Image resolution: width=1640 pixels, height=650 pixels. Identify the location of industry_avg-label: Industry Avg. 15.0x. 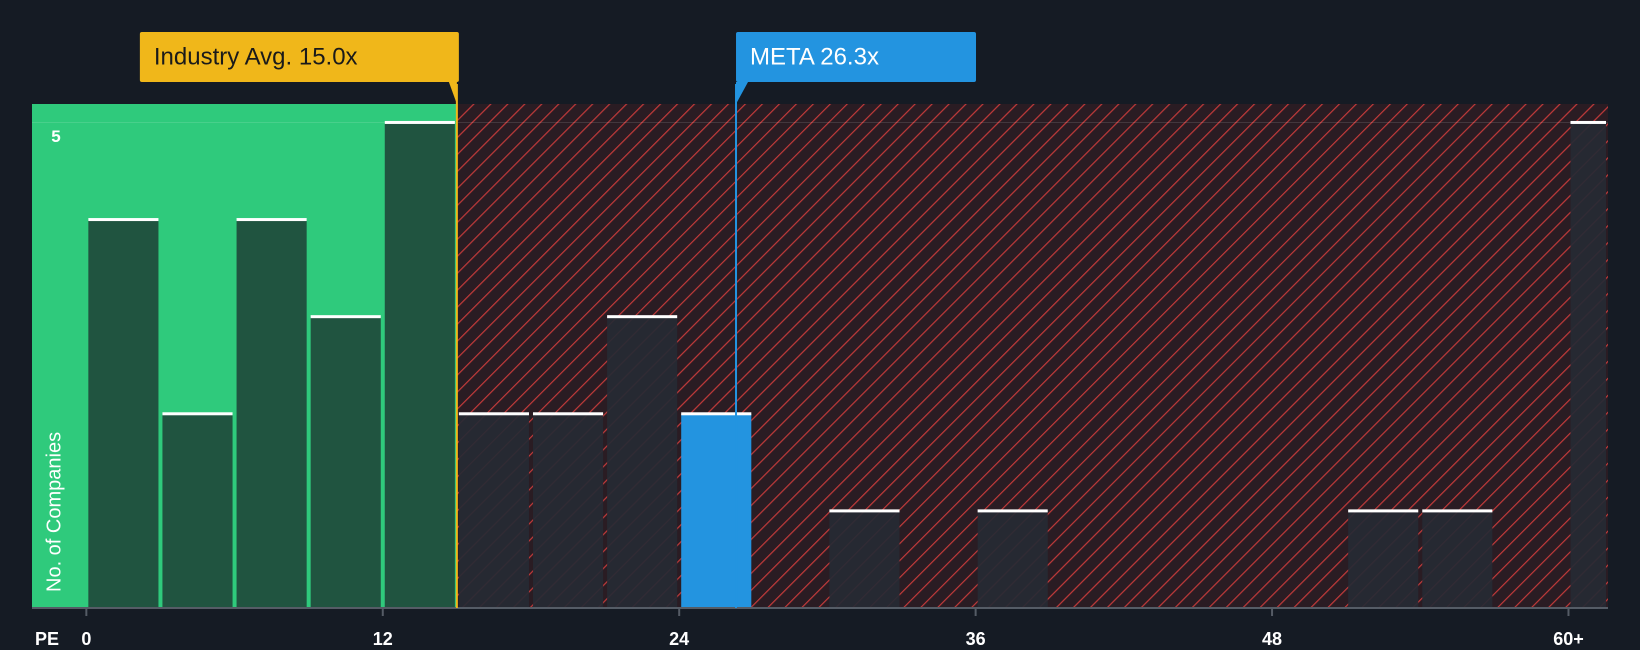
(256, 56).